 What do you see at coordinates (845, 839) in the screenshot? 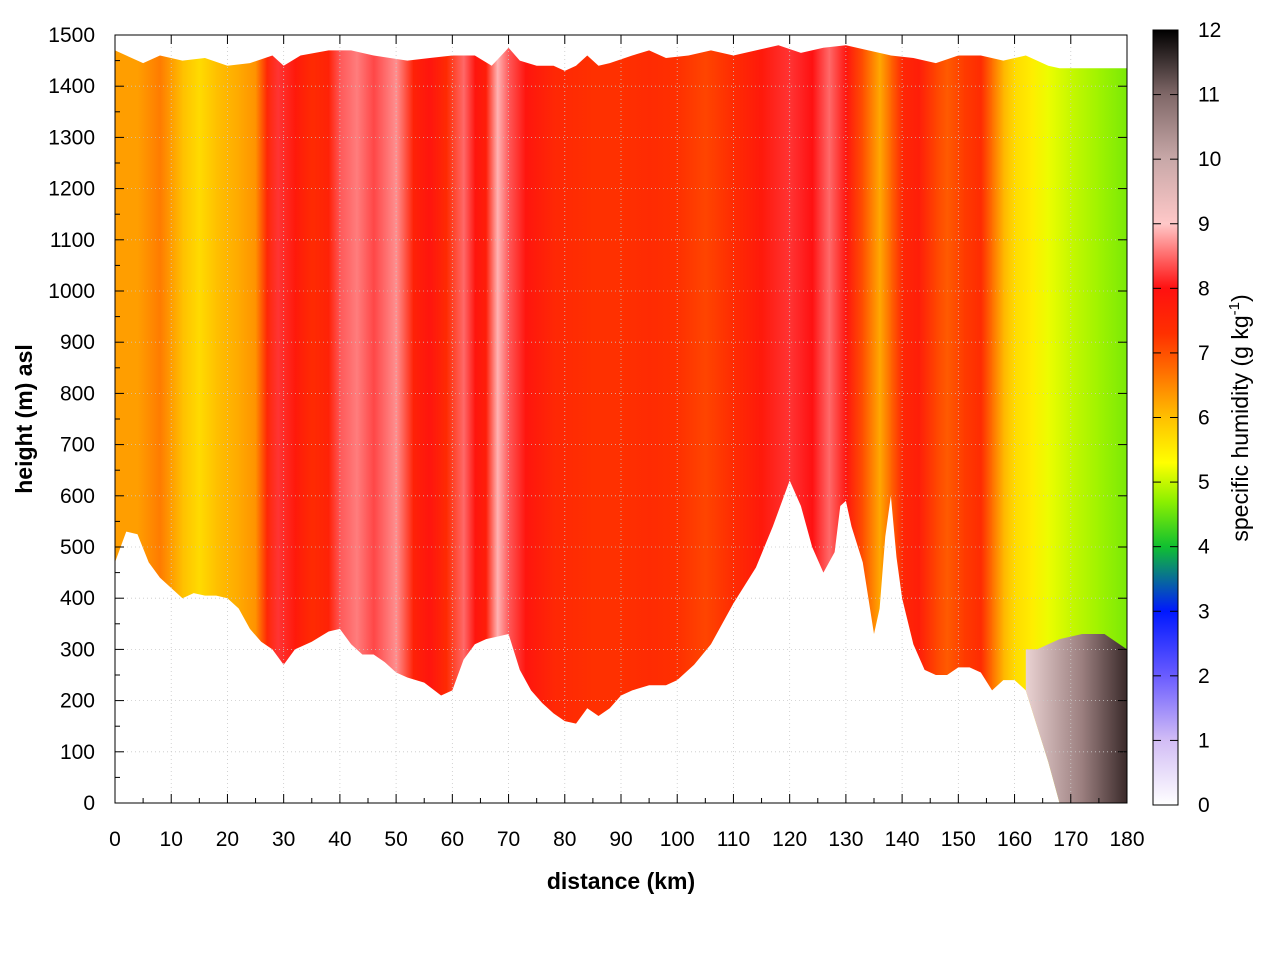
I see `x-tick-label: 130` at bounding box center [845, 839].